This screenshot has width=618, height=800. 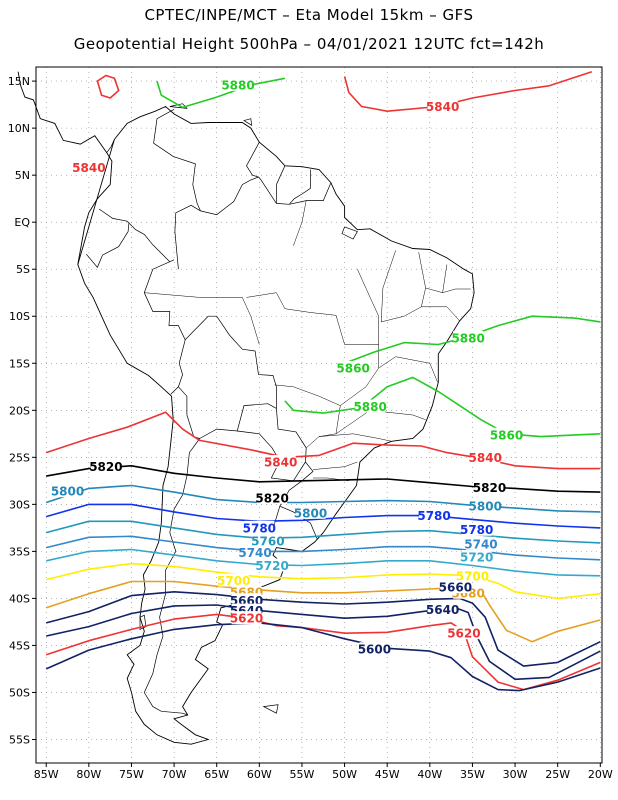 I want to click on lat-tick-label: 20S, so click(x=19, y=410).